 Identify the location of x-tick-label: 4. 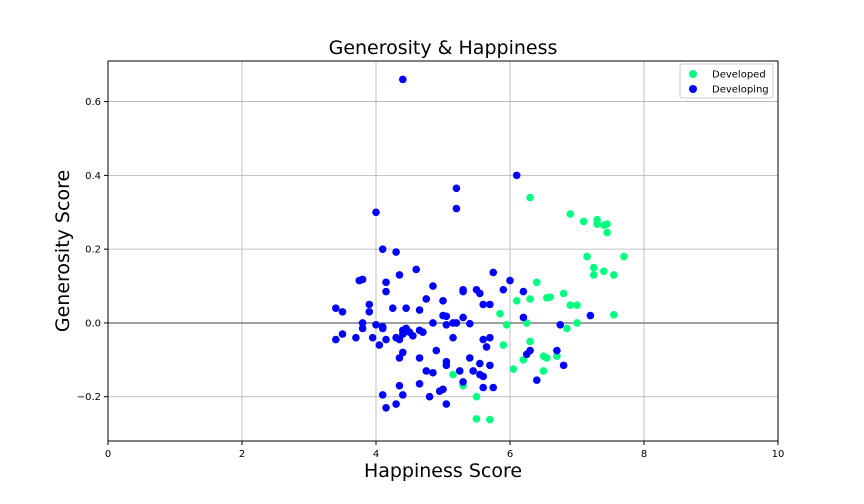
(376, 454).